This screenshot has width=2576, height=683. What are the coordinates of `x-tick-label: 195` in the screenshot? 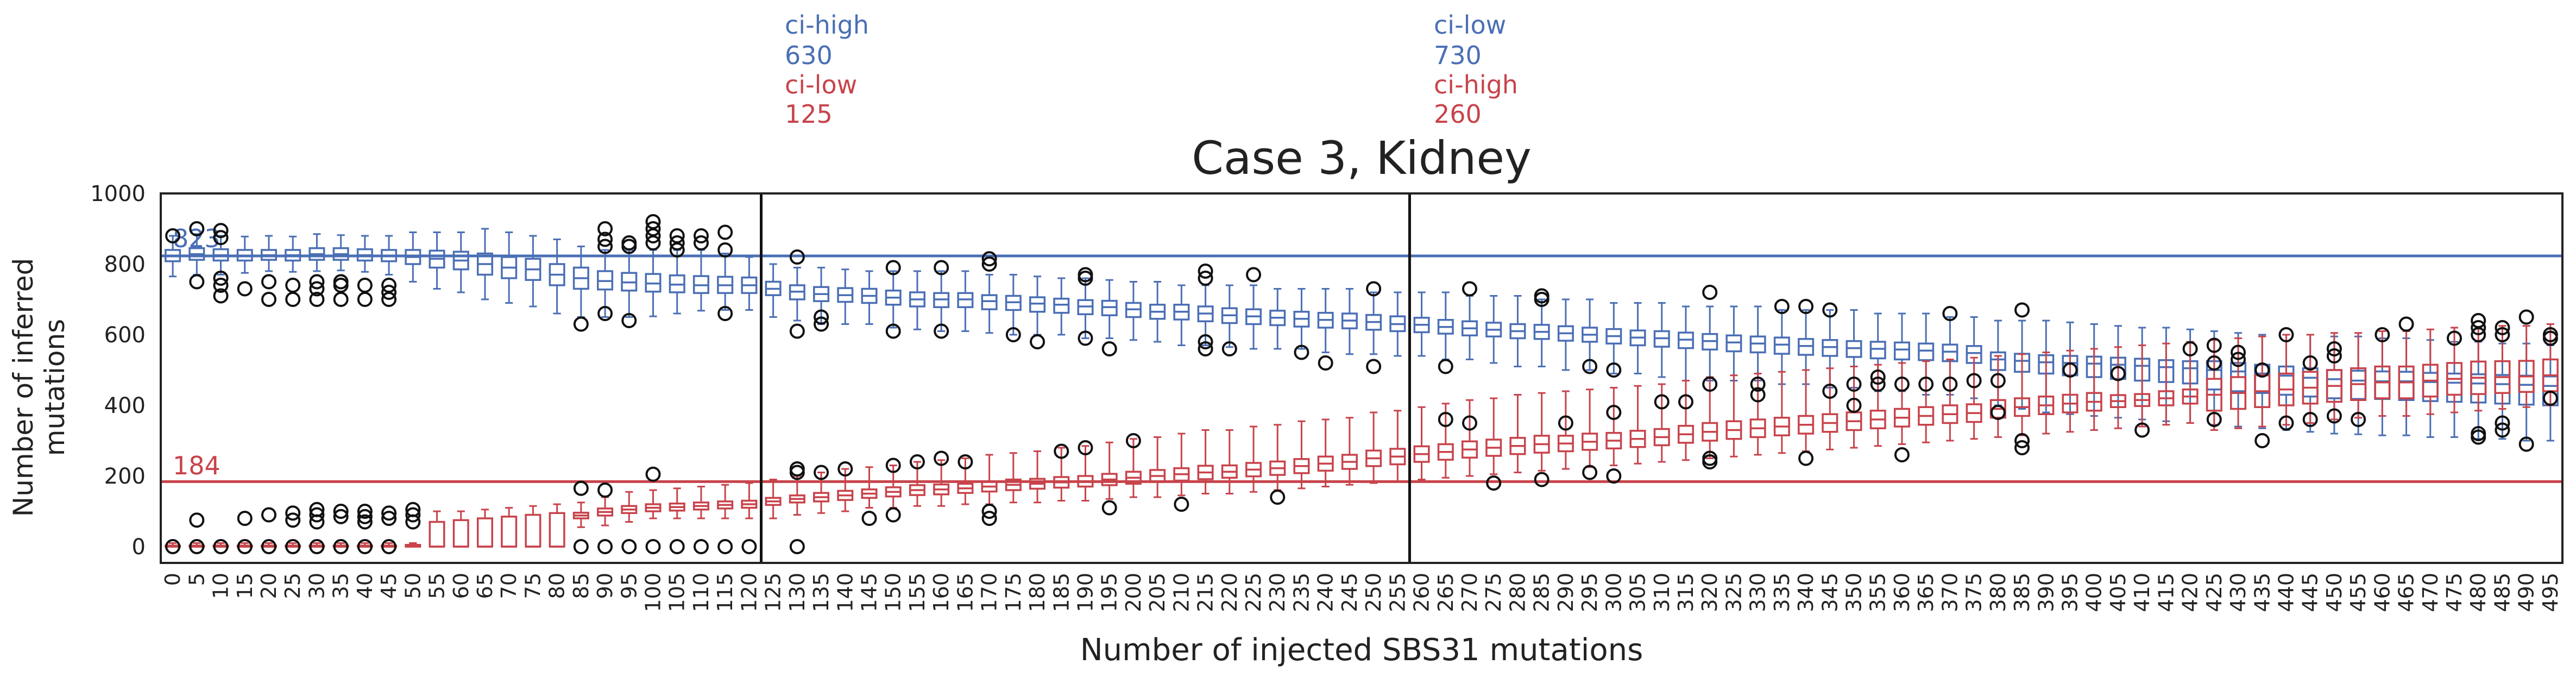 It's located at (1110, 592).